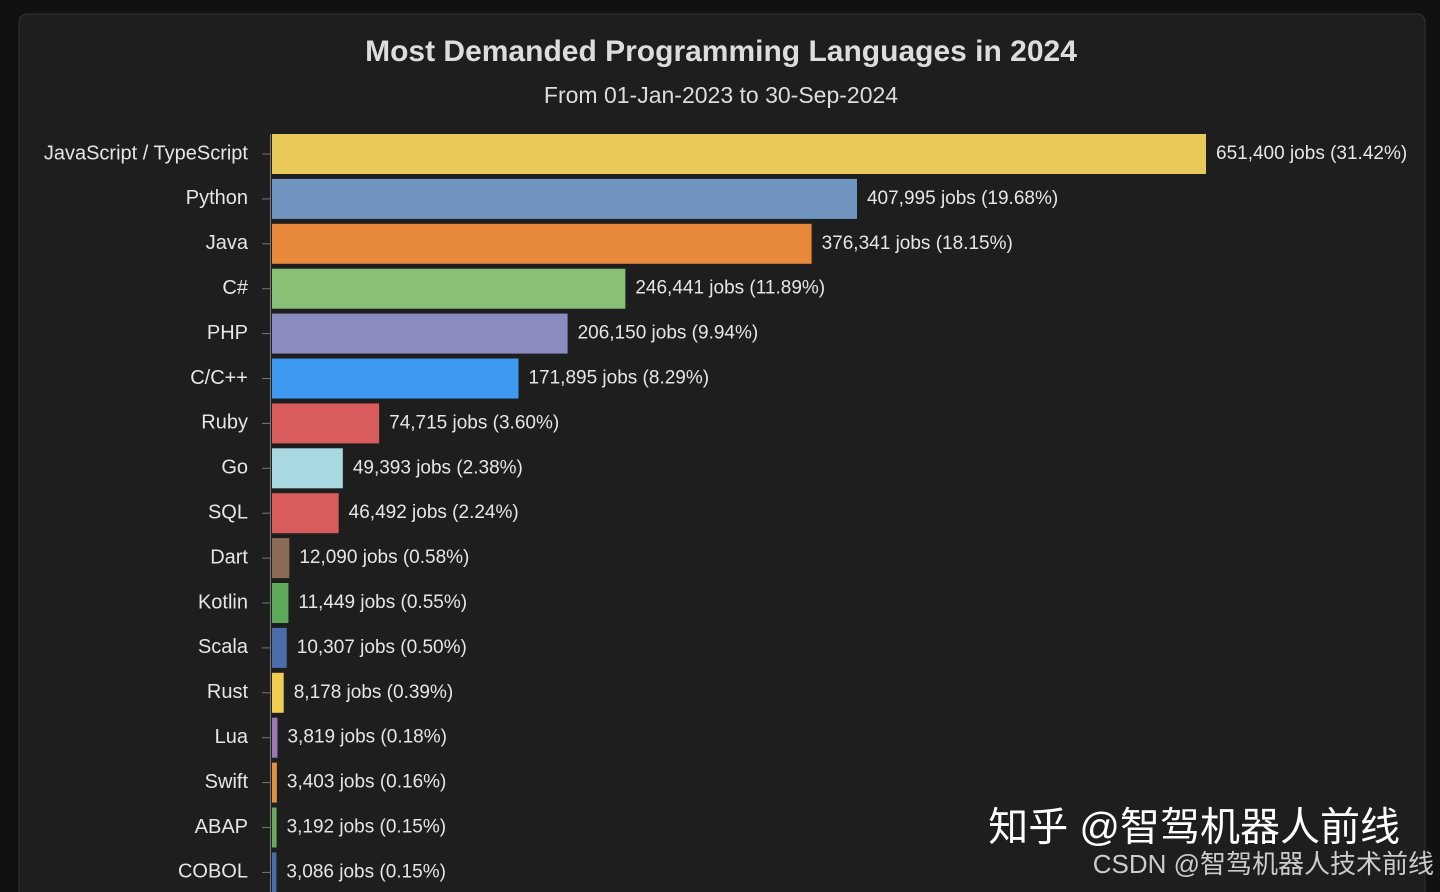  I want to click on y-tick-label: ABAP, so click(221, 827).